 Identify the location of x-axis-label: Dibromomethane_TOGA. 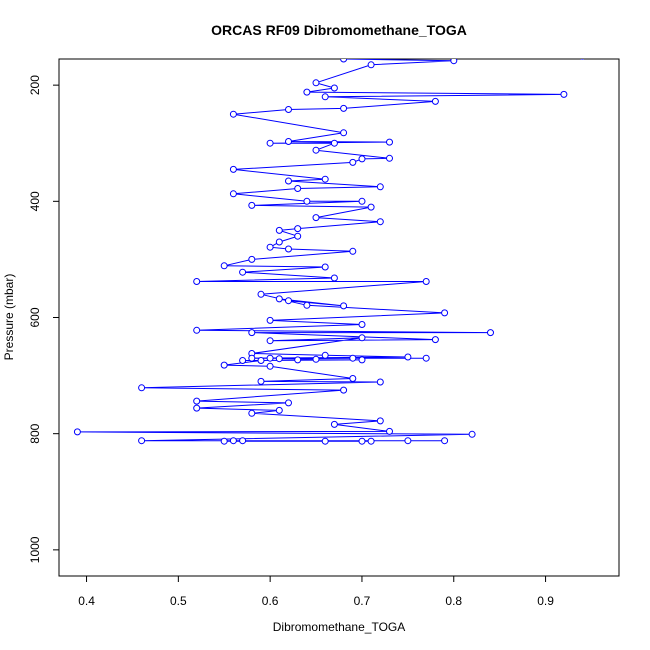
(339, 627).